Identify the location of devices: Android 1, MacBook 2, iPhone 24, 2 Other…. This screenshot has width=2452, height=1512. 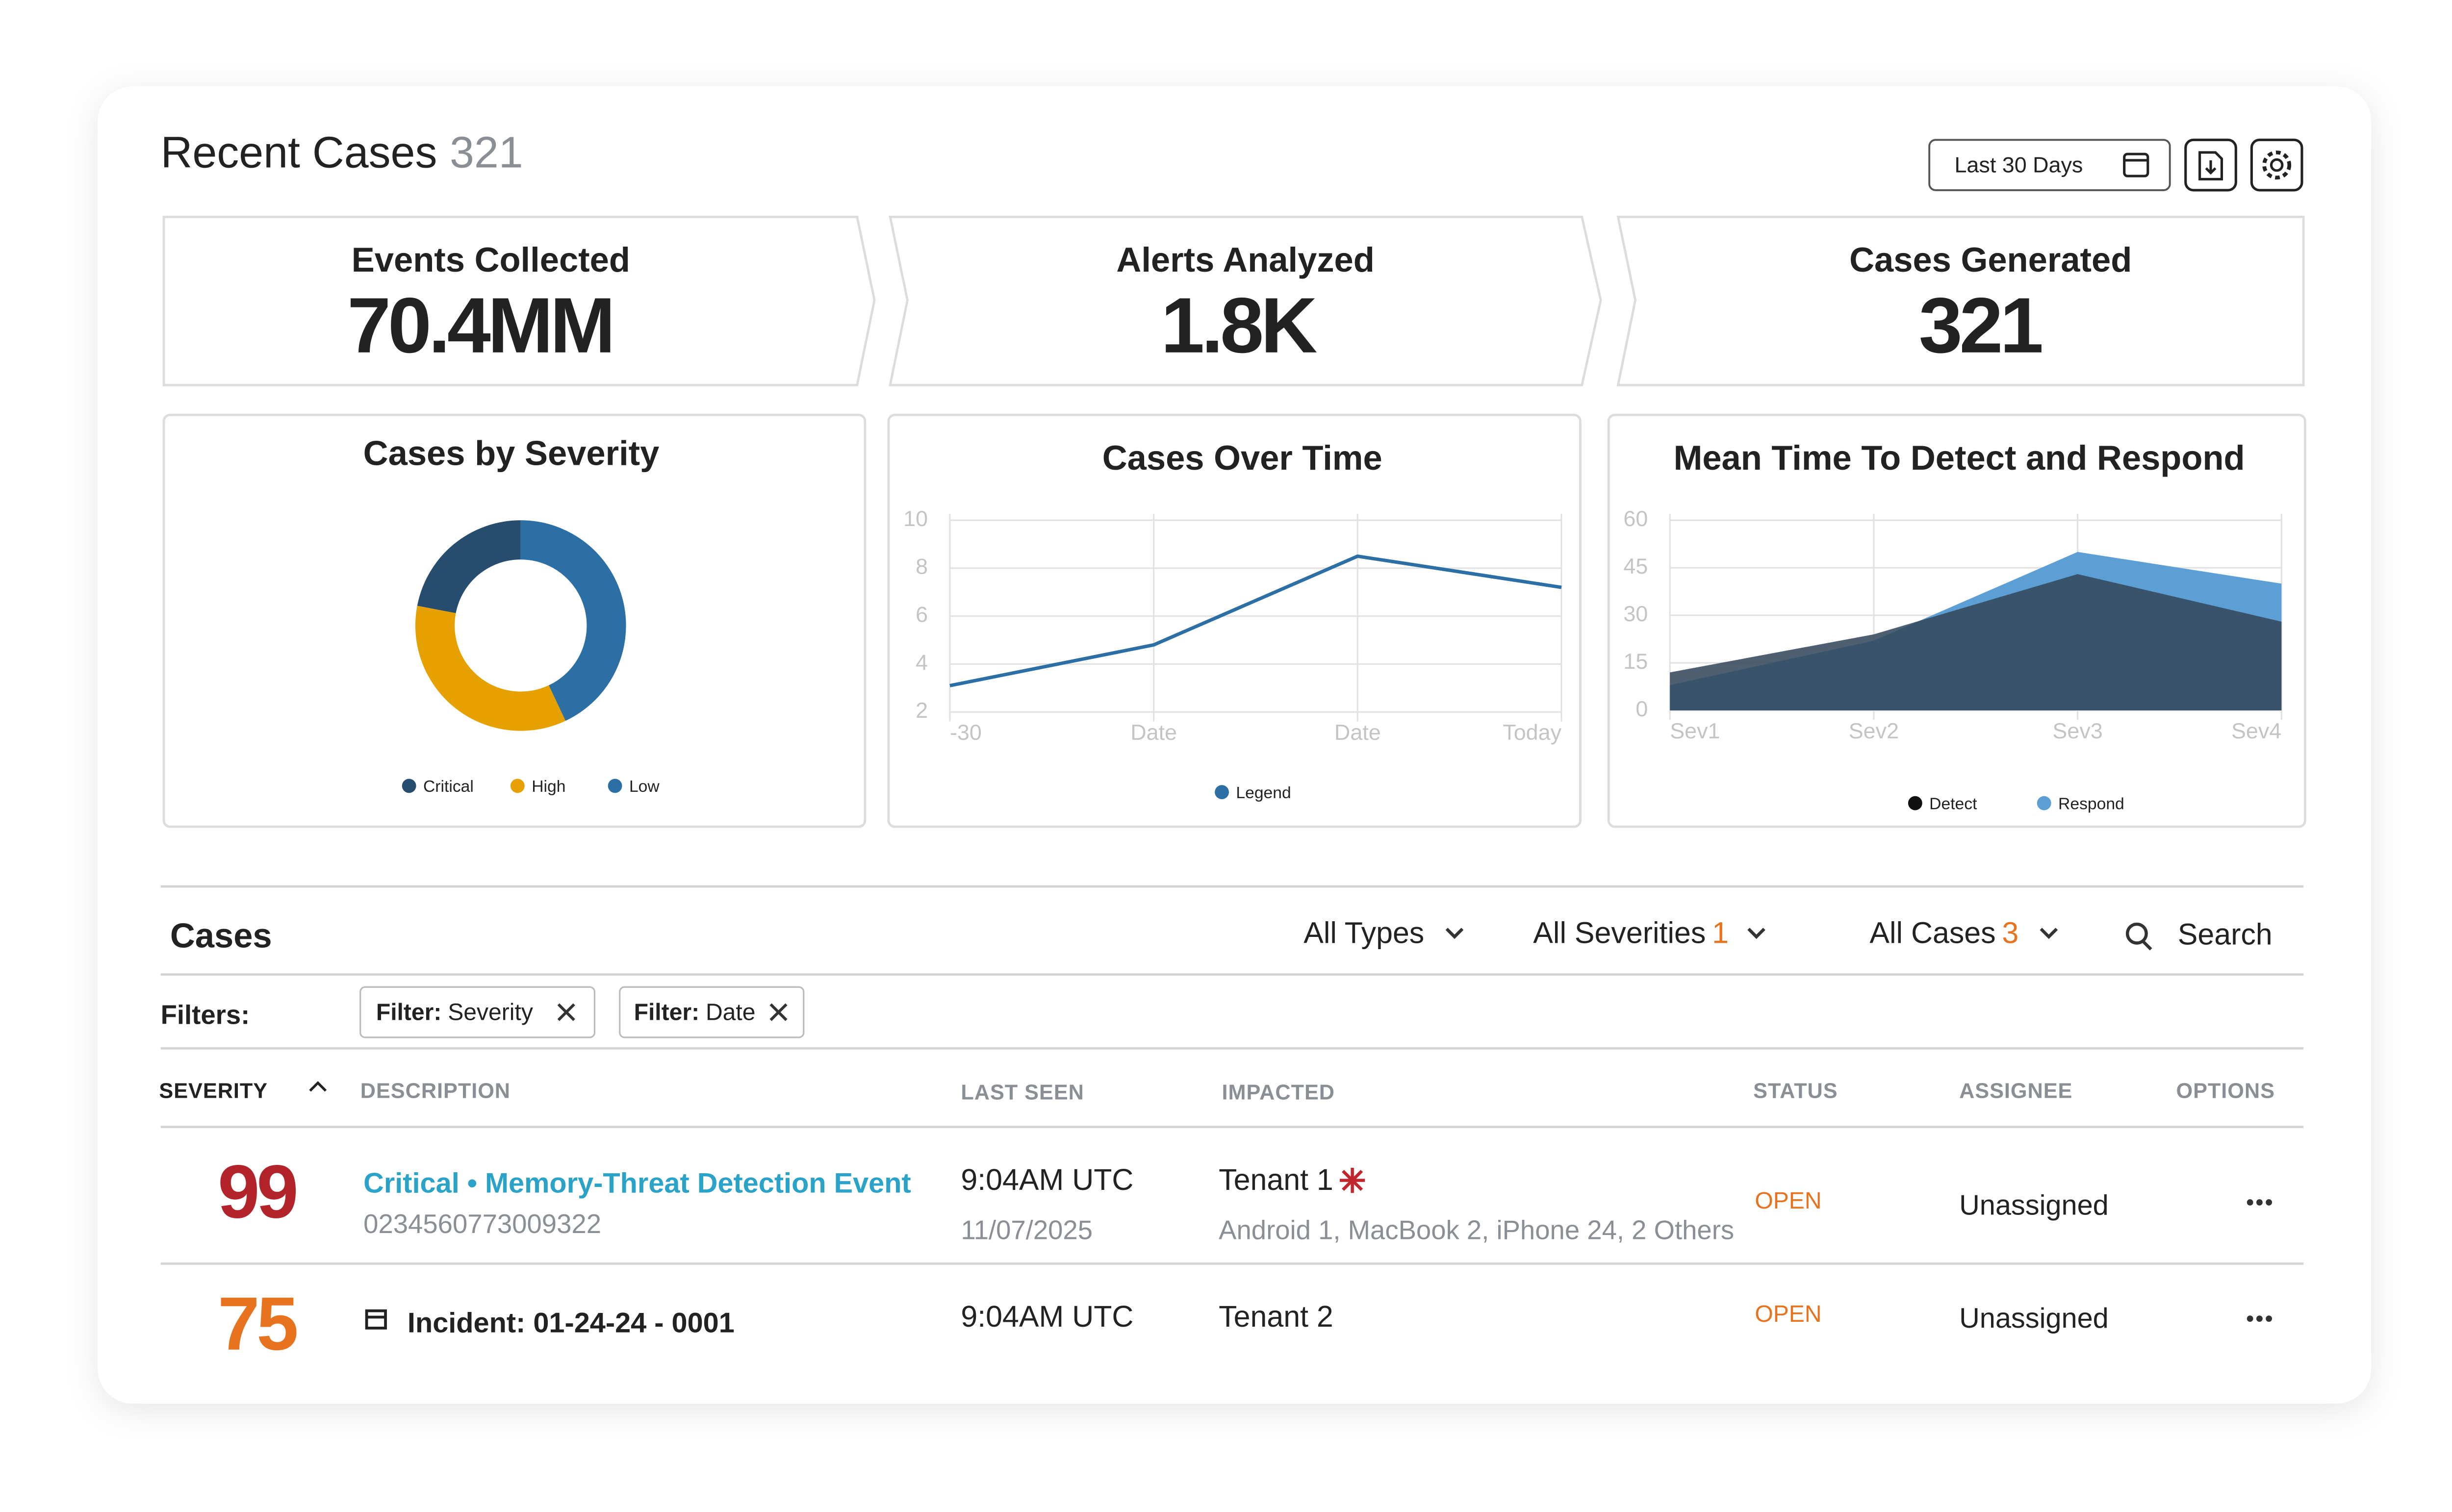
(1476, 1230).